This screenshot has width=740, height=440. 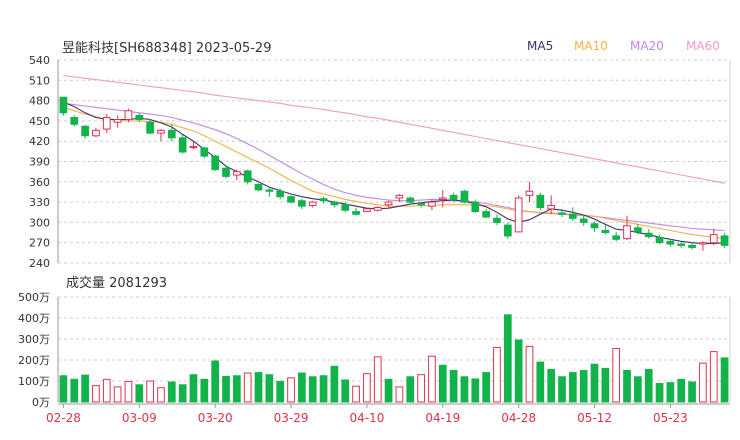 I want to click on chart-legend: MA5 MA10 MA20 MA60, so click(x=623, y=46).